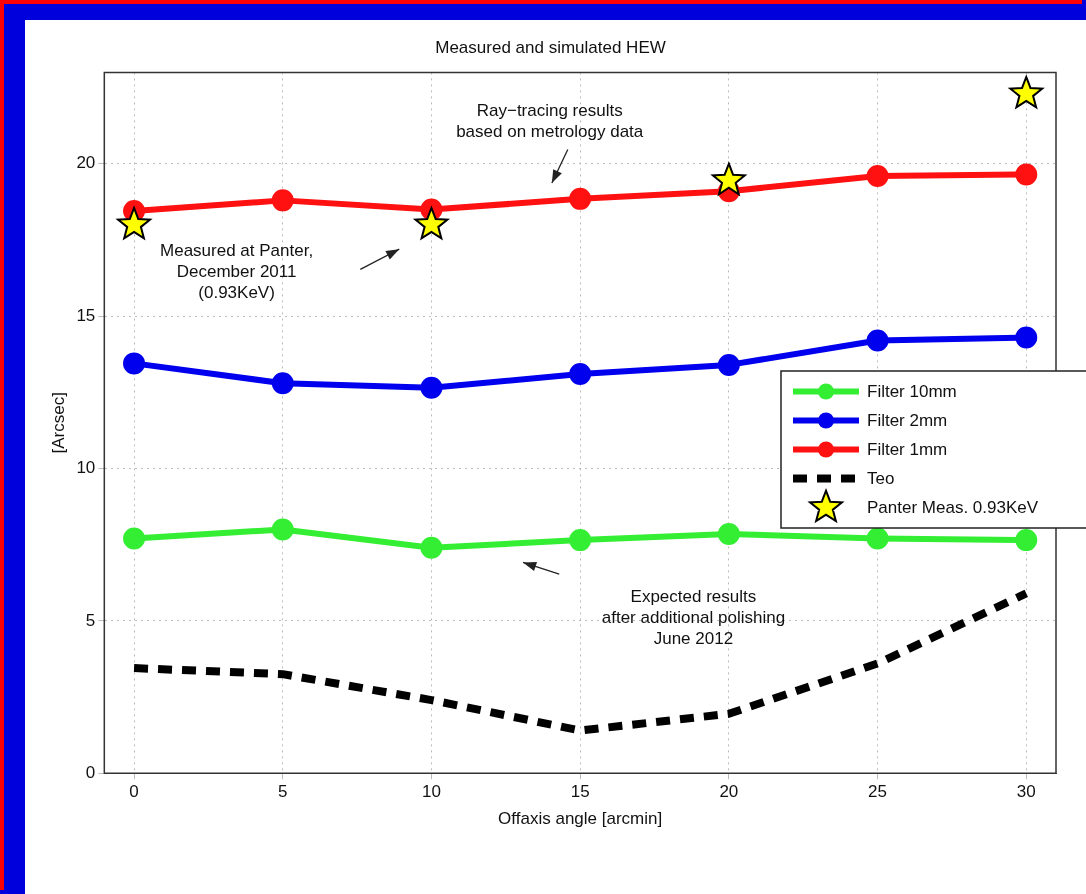 The image size is (1086, 894). Describe the element at coordinates (907, 421) in the screenshot. I see `legend-label: Filter 2mm` at that location.